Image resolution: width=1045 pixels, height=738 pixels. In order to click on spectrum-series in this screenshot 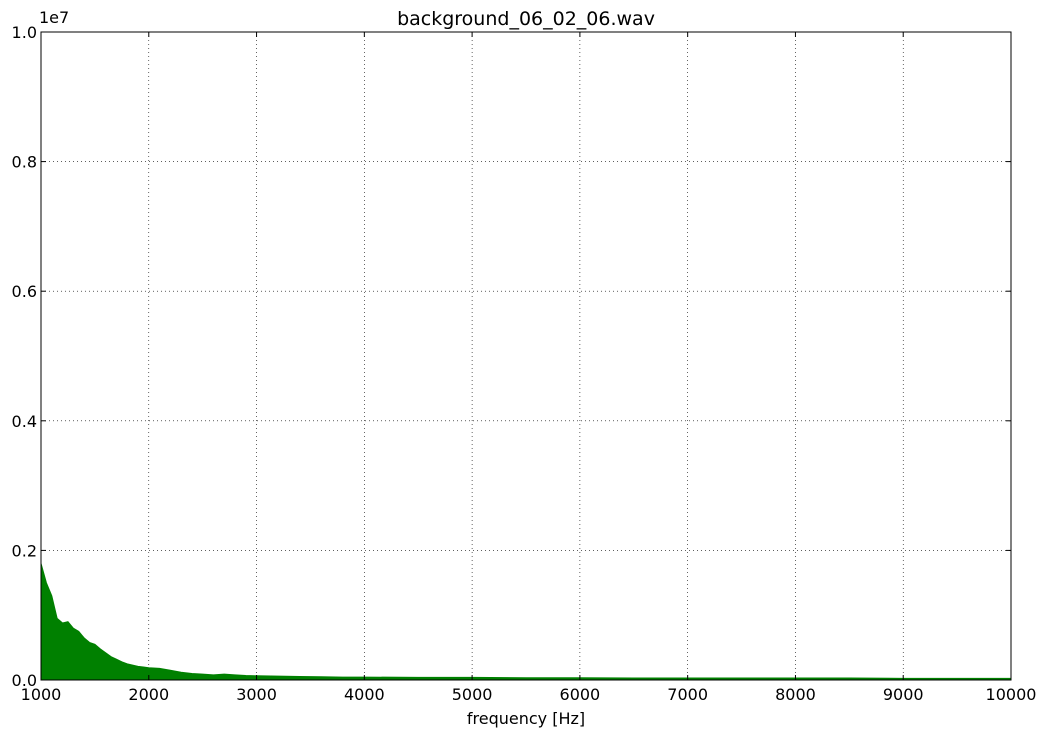, I will do `click(526, 622)`.